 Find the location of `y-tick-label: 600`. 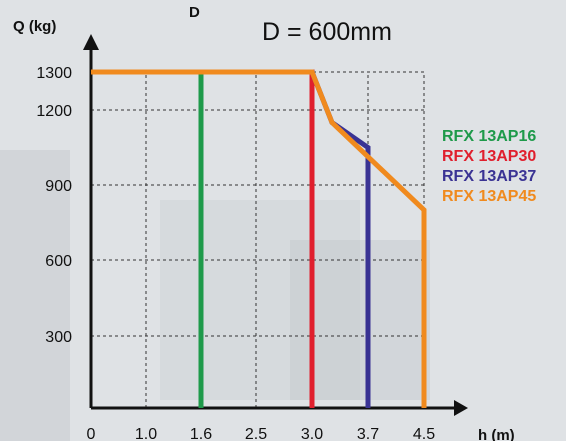

y-tick-label: 600 is located at coordinates (58, 261).